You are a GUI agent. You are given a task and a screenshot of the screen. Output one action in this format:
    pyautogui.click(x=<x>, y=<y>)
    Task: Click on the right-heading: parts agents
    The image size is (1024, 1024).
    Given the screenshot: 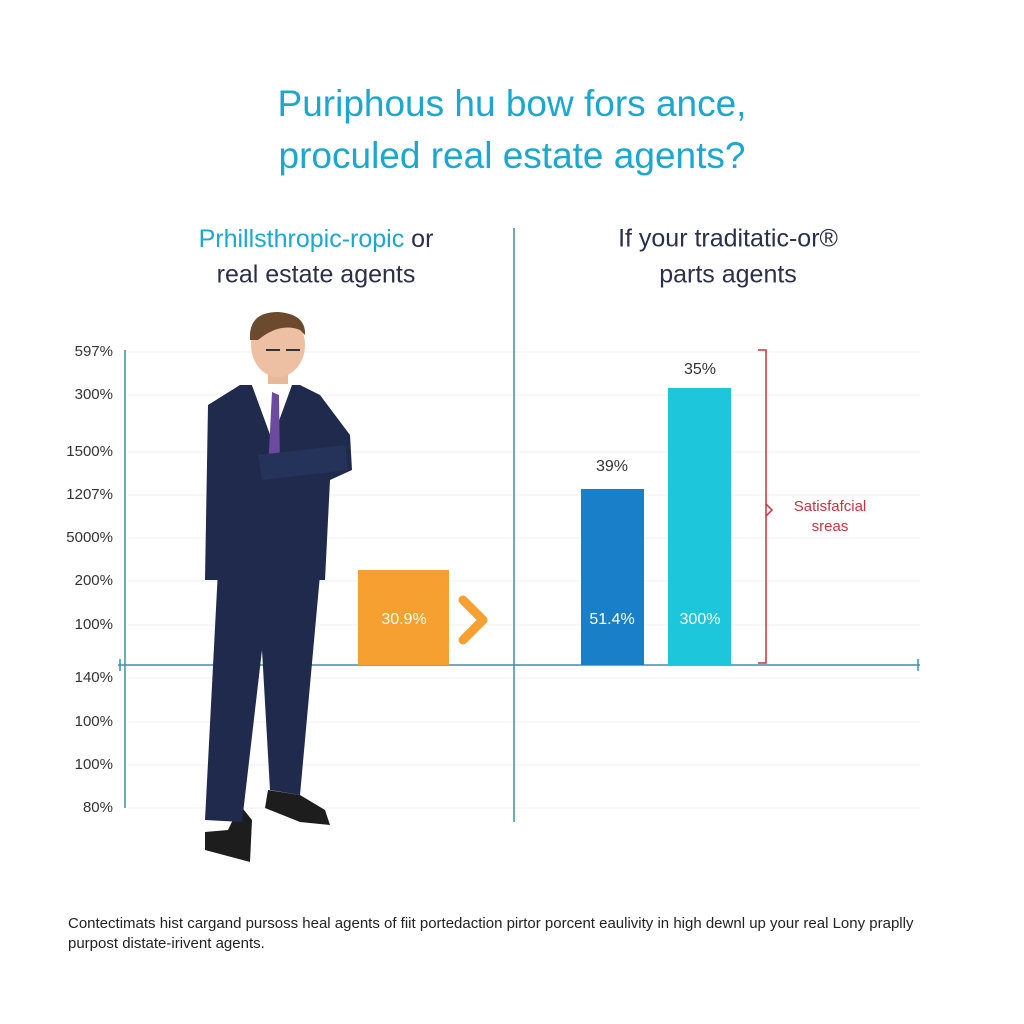 What is the action you would take?
    pyautogui.click(x=728, y=275)
    